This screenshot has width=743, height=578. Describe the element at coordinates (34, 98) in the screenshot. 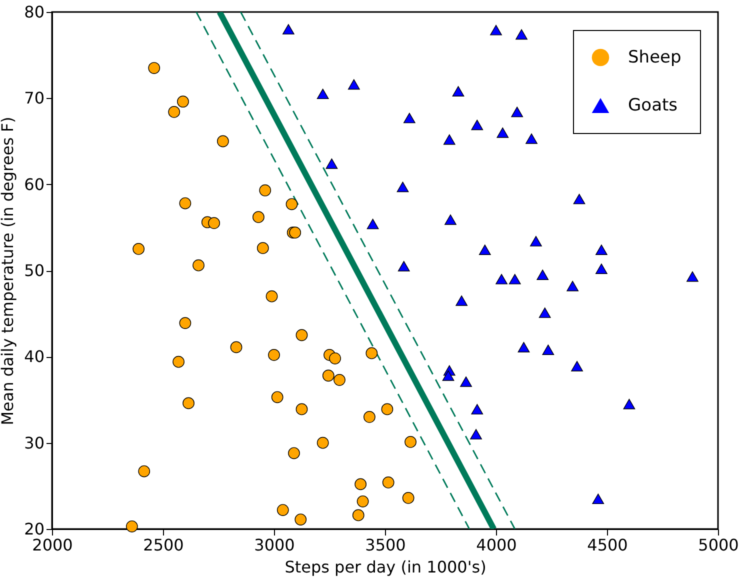

I see `y-tick-label: 70` at that location.